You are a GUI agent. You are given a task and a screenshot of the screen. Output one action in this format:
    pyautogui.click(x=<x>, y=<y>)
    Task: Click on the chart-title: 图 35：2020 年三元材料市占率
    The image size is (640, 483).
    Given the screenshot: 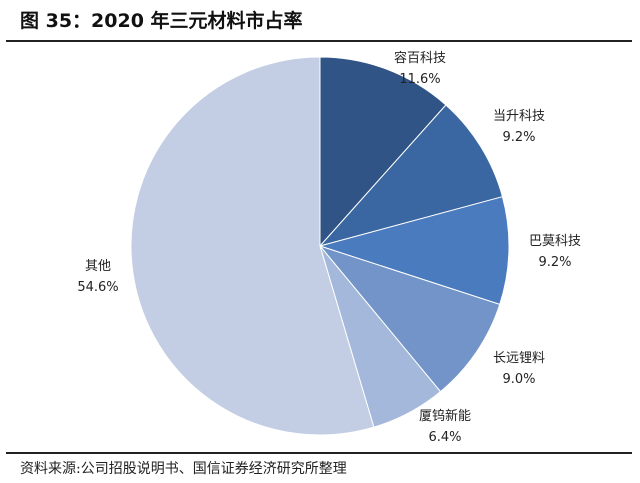 What is the action you would take?
    pyautogui.click(x=161, y=21)
    